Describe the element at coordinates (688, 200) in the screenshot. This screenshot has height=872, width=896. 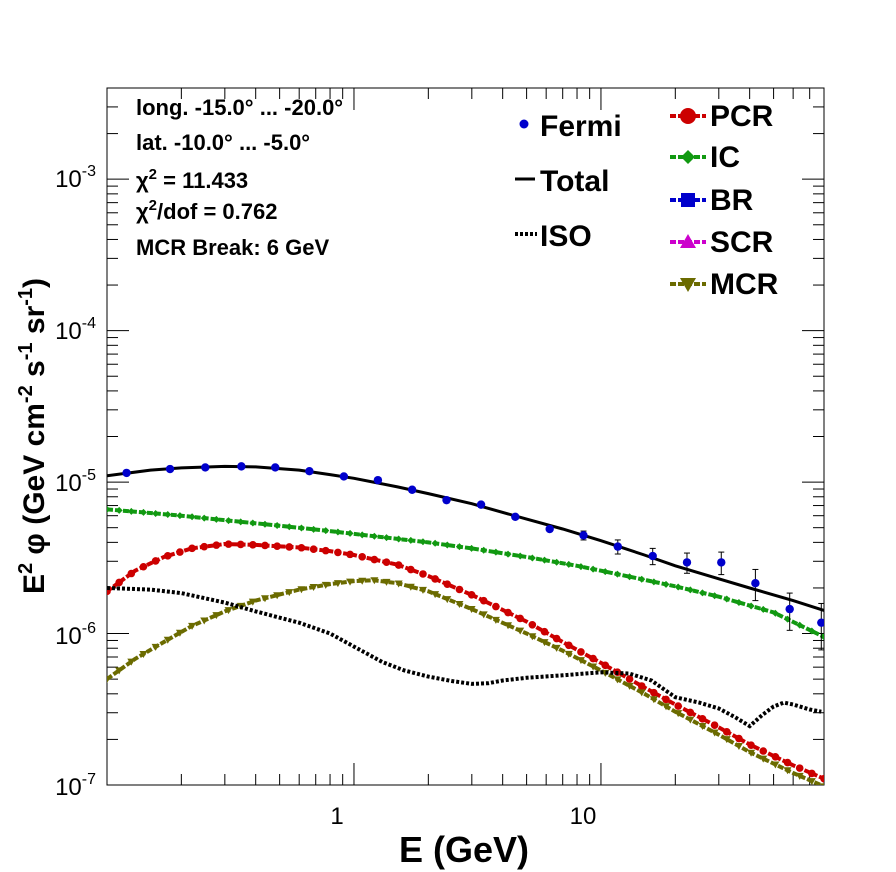
I see `legend-marker-br` at that location.